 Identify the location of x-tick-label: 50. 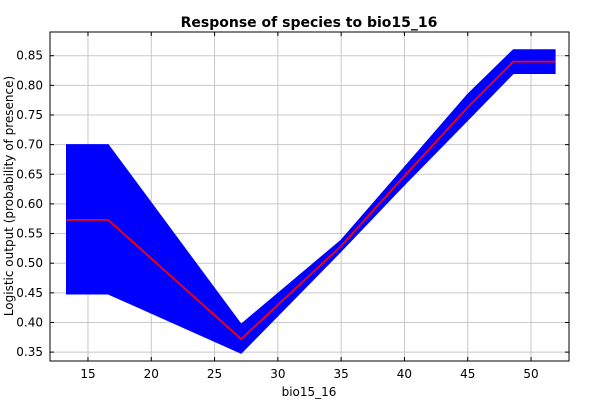
(530, 374).